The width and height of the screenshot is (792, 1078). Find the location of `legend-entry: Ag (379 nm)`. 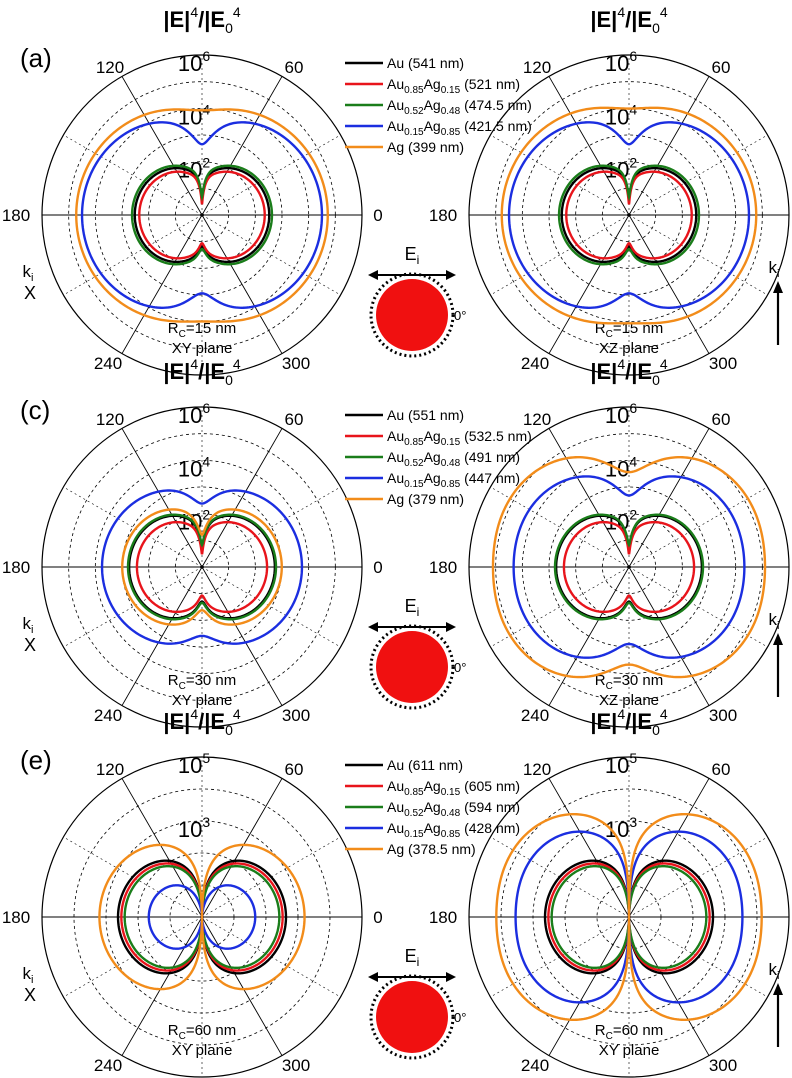

legend-entry: Ag (379 nm) is located at coordinates (425, 499).